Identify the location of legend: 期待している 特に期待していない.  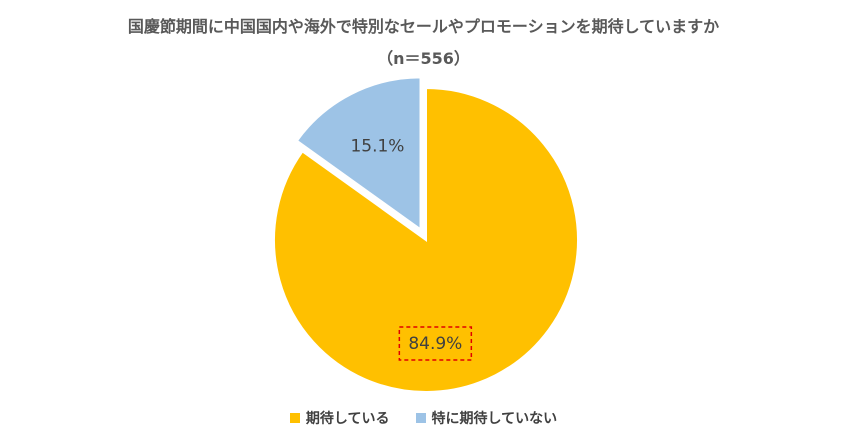
(423, 418).